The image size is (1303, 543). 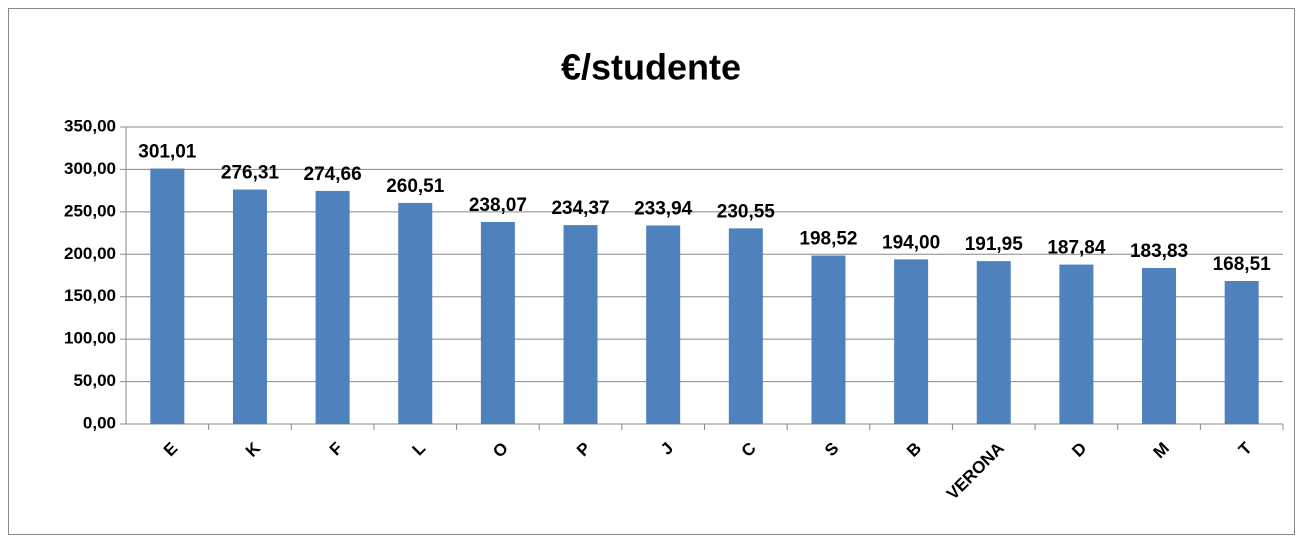 I want to click on y-tick-label: 0,00, so click(x=99, y=422).